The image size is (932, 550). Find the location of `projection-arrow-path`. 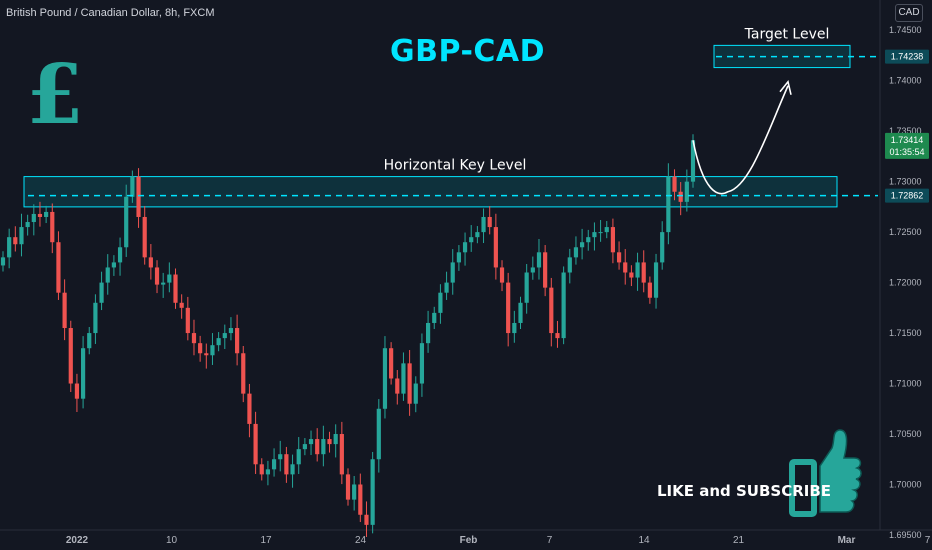

projection-arrow-path is located at coordinates (740, 140).